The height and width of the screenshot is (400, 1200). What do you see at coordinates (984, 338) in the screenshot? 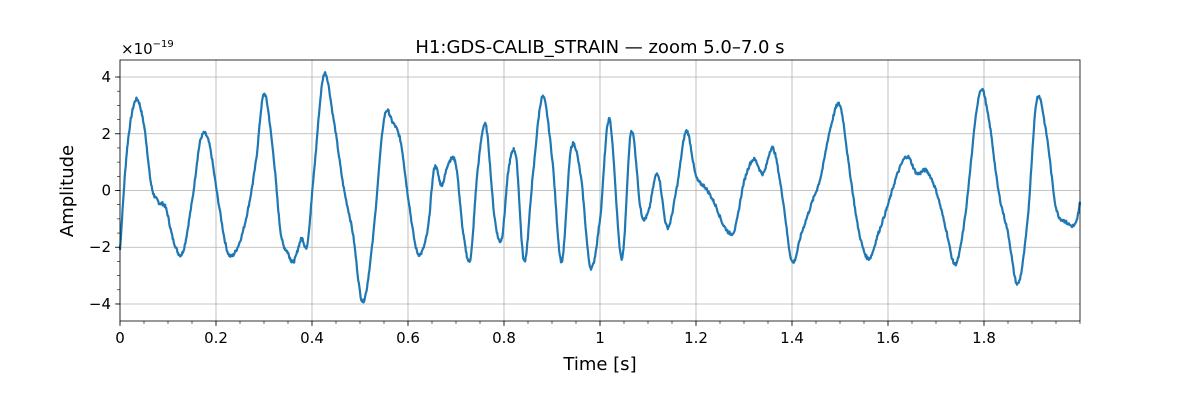
I see `x-tick-label: 1.8` at bounding box center [984, 338].